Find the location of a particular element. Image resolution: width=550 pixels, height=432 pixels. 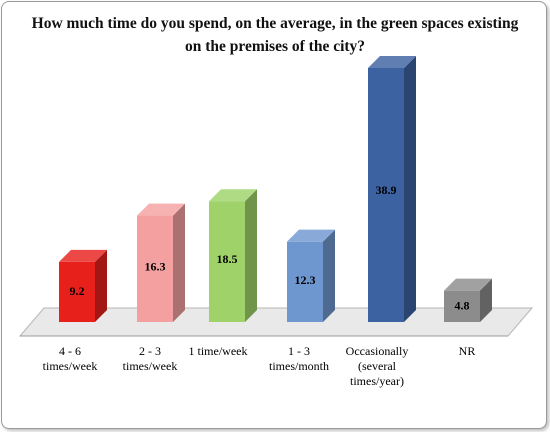

category-label-line: (several is located at coordinates (377, 366).